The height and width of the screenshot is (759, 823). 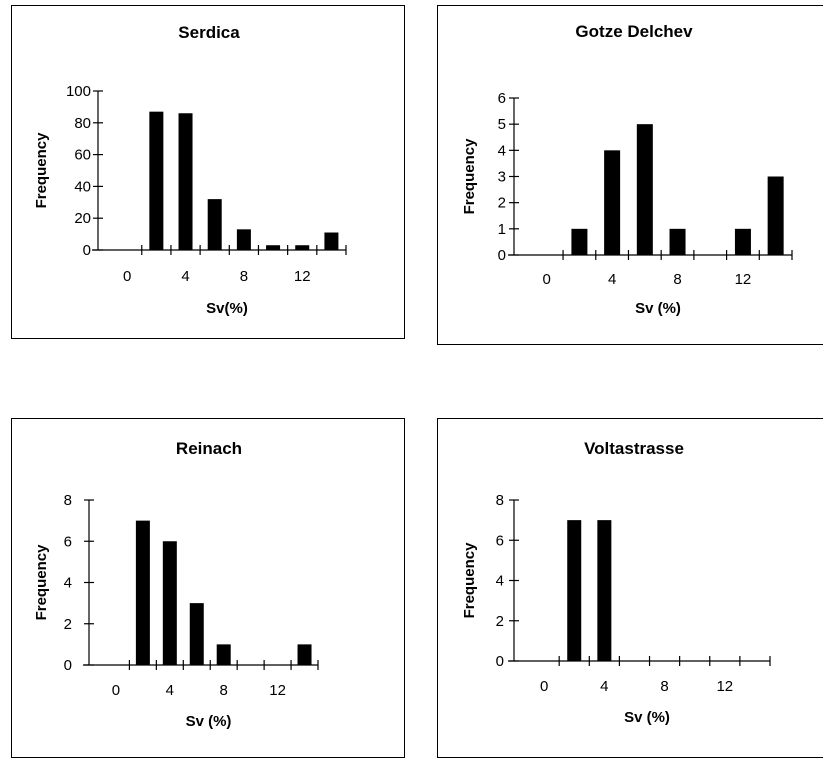 I want to click on y-tick-label-reinach: 8, so click(x=68, y=500).